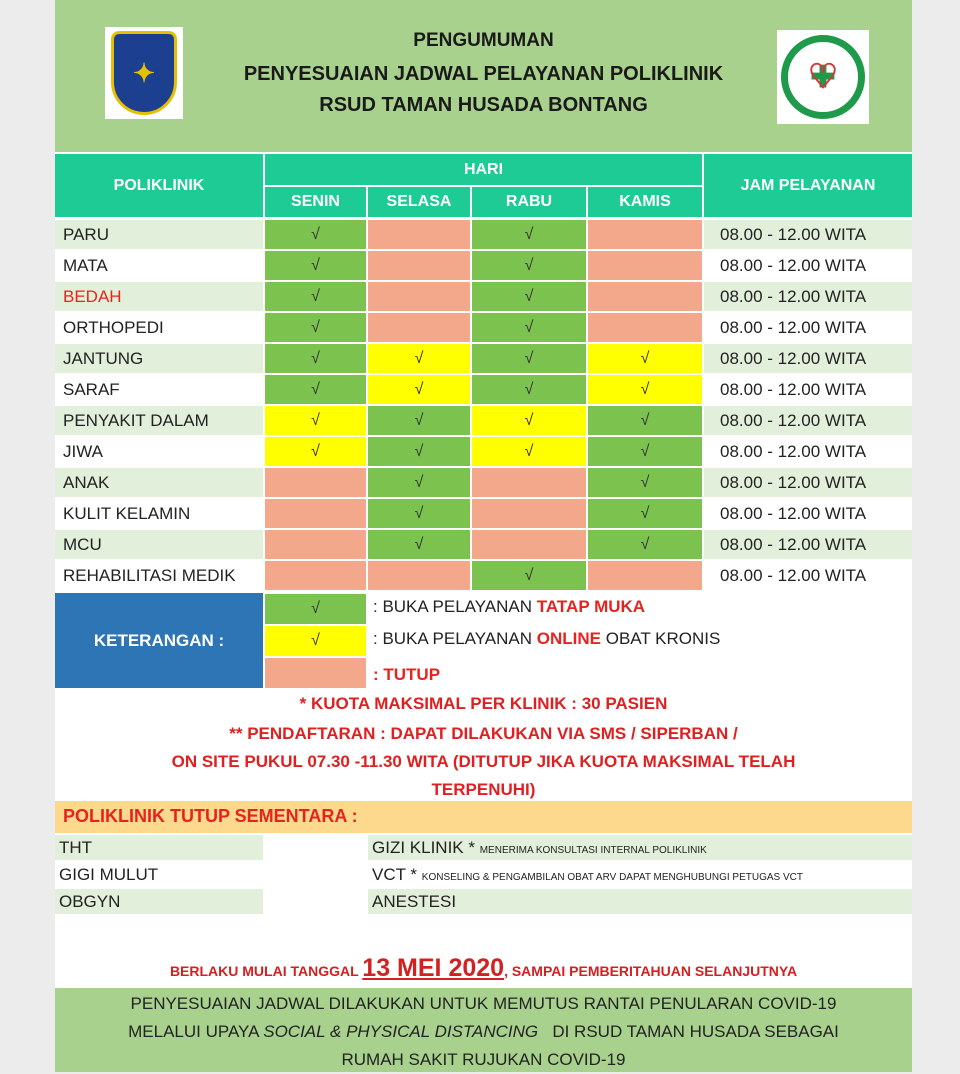 This screenshot has height=1074, width=960. What do you see at coordinates (159, 901) in the screenshot?
I see `closed-clinic: OBGYN` at bounding box center [159, 901].